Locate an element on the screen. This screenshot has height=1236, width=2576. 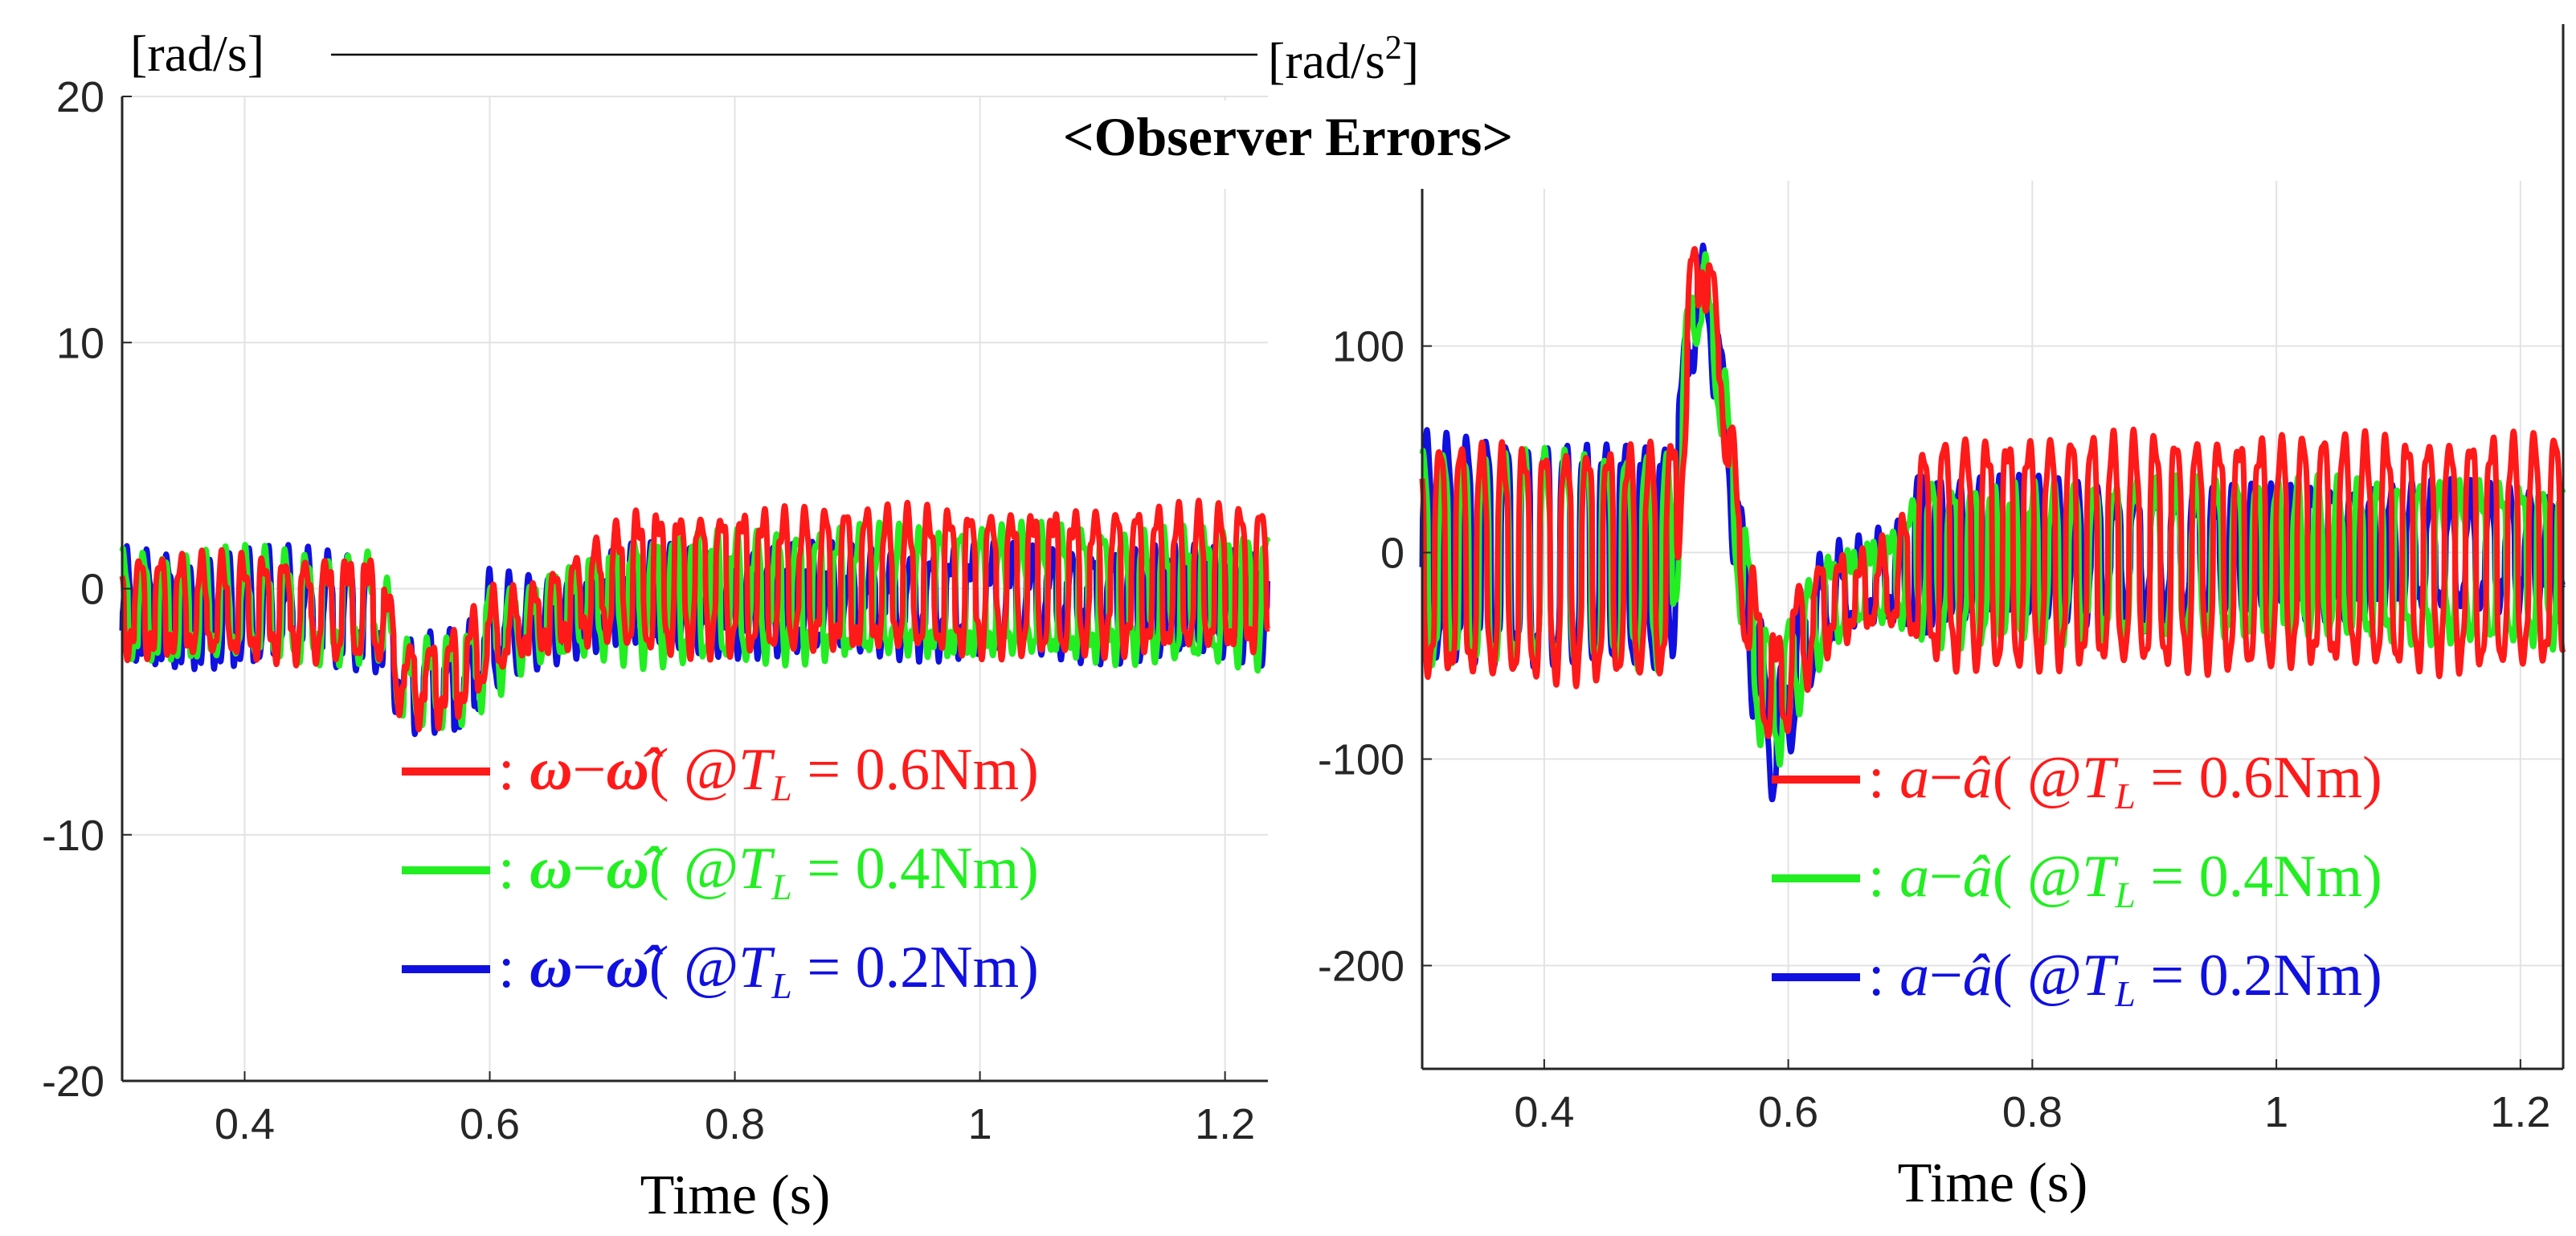
acceleration-error-y-tick-label: -200 is located at coordinates (1361, 967).